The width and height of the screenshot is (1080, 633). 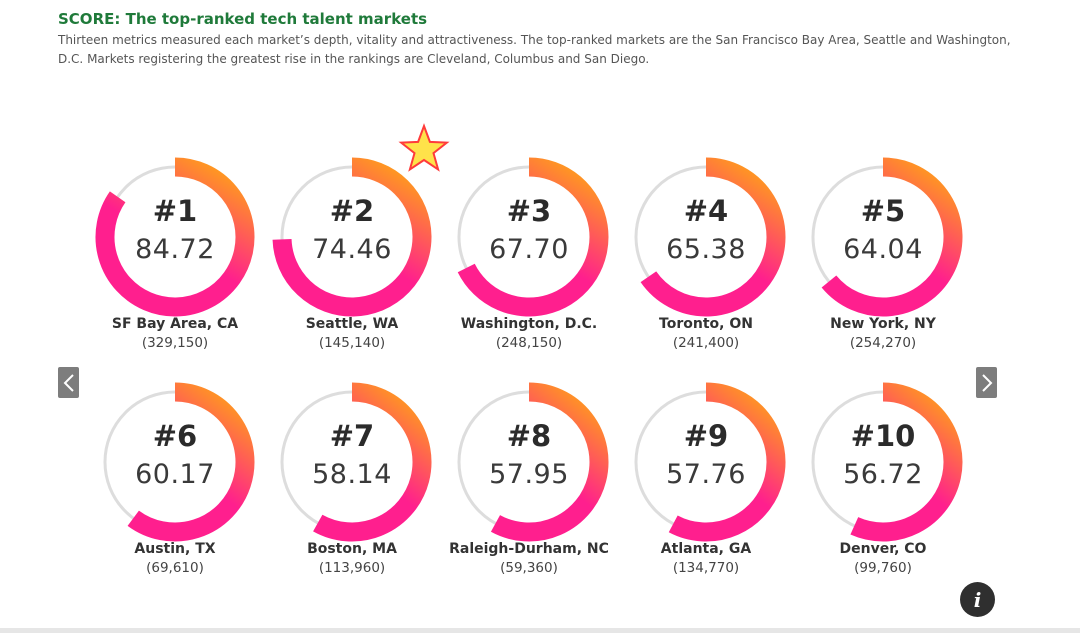 I want to click on gauge-rank: #10, so click(x=883, y=436).